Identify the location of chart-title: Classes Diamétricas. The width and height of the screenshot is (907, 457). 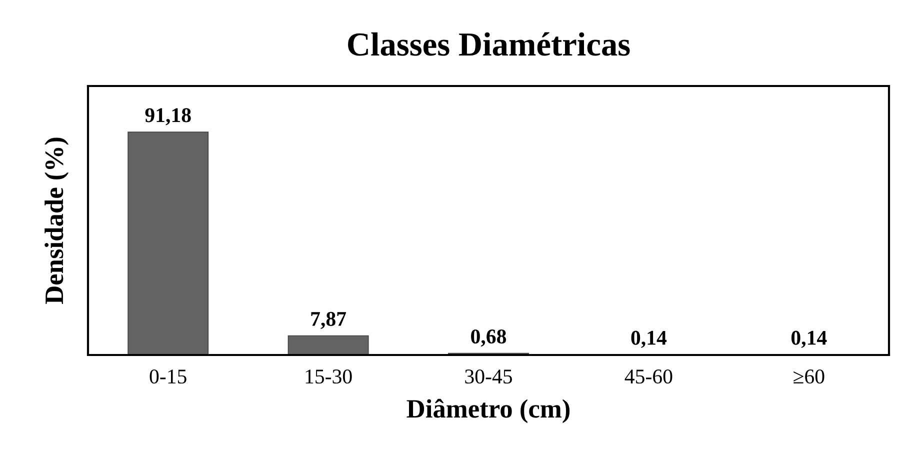
(489, 44).